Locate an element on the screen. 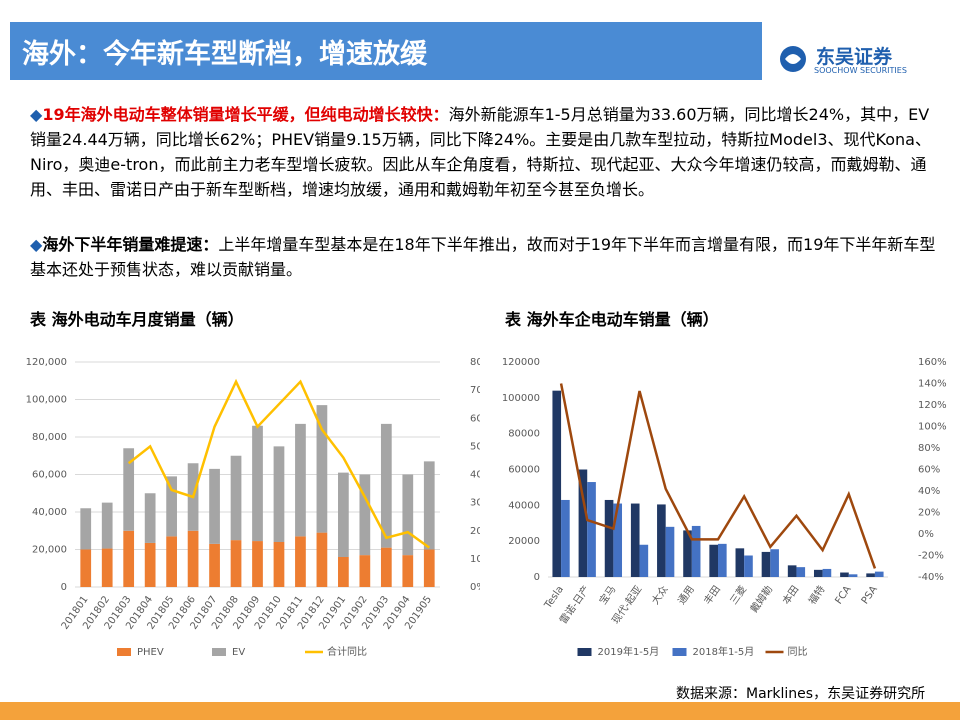 This screenshot has height=720, width=960. y-tick-label: 100000 is located at coordinates (521, 398).